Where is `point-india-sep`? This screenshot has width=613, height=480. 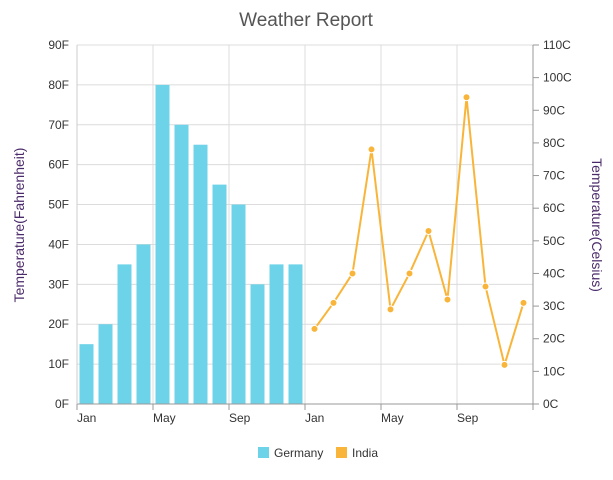 point-india-sep is located at coordinates (466, 97).